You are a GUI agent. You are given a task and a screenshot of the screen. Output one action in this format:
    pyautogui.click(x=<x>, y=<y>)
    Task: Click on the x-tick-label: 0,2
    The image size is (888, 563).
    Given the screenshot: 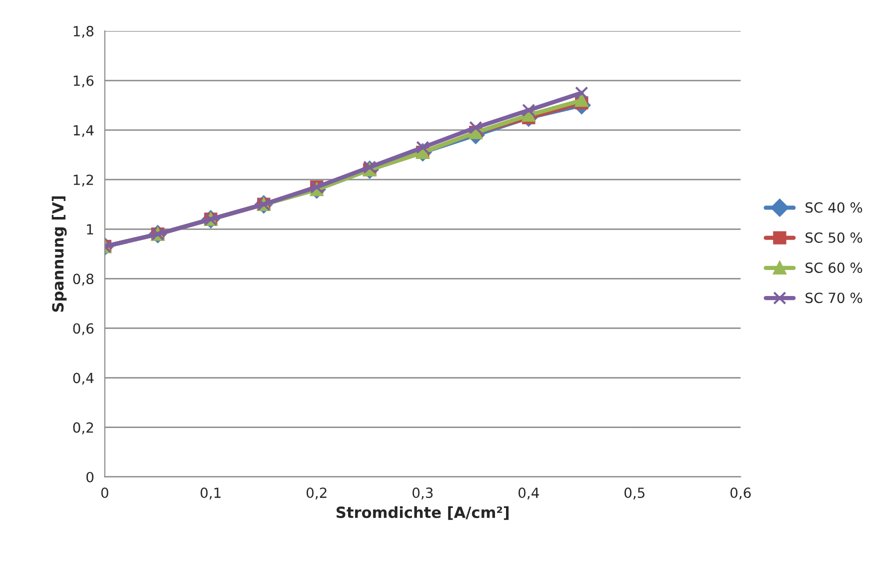 What is the action you would take?
    pyautogui.click(x=316, y=494)
    